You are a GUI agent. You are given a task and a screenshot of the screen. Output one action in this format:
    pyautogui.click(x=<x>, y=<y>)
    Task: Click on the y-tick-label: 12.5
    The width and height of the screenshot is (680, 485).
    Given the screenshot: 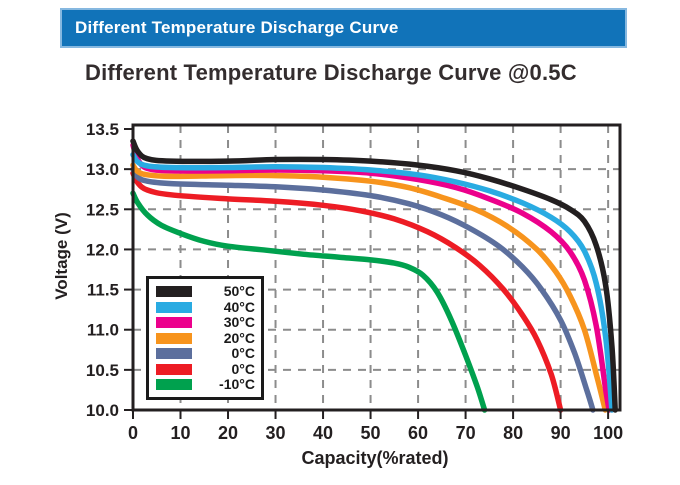 What is the action you would take?
    pyautogui.click(x=102, y=209)
    